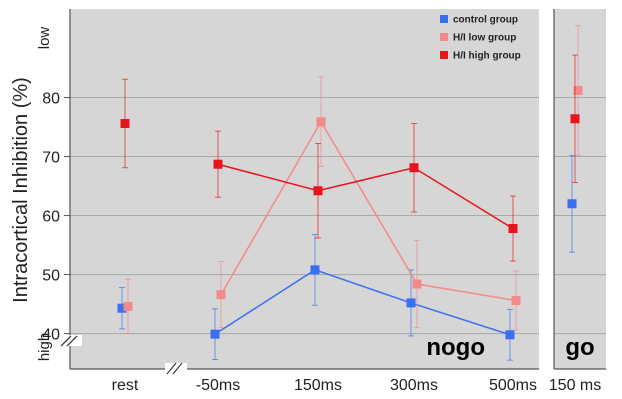 The height and width of the screenshot is (399, 622). What do you see at coordinates (444, 19) in the screenshot?
I see `legend-swatch-control` at bounding box center [444, 19].